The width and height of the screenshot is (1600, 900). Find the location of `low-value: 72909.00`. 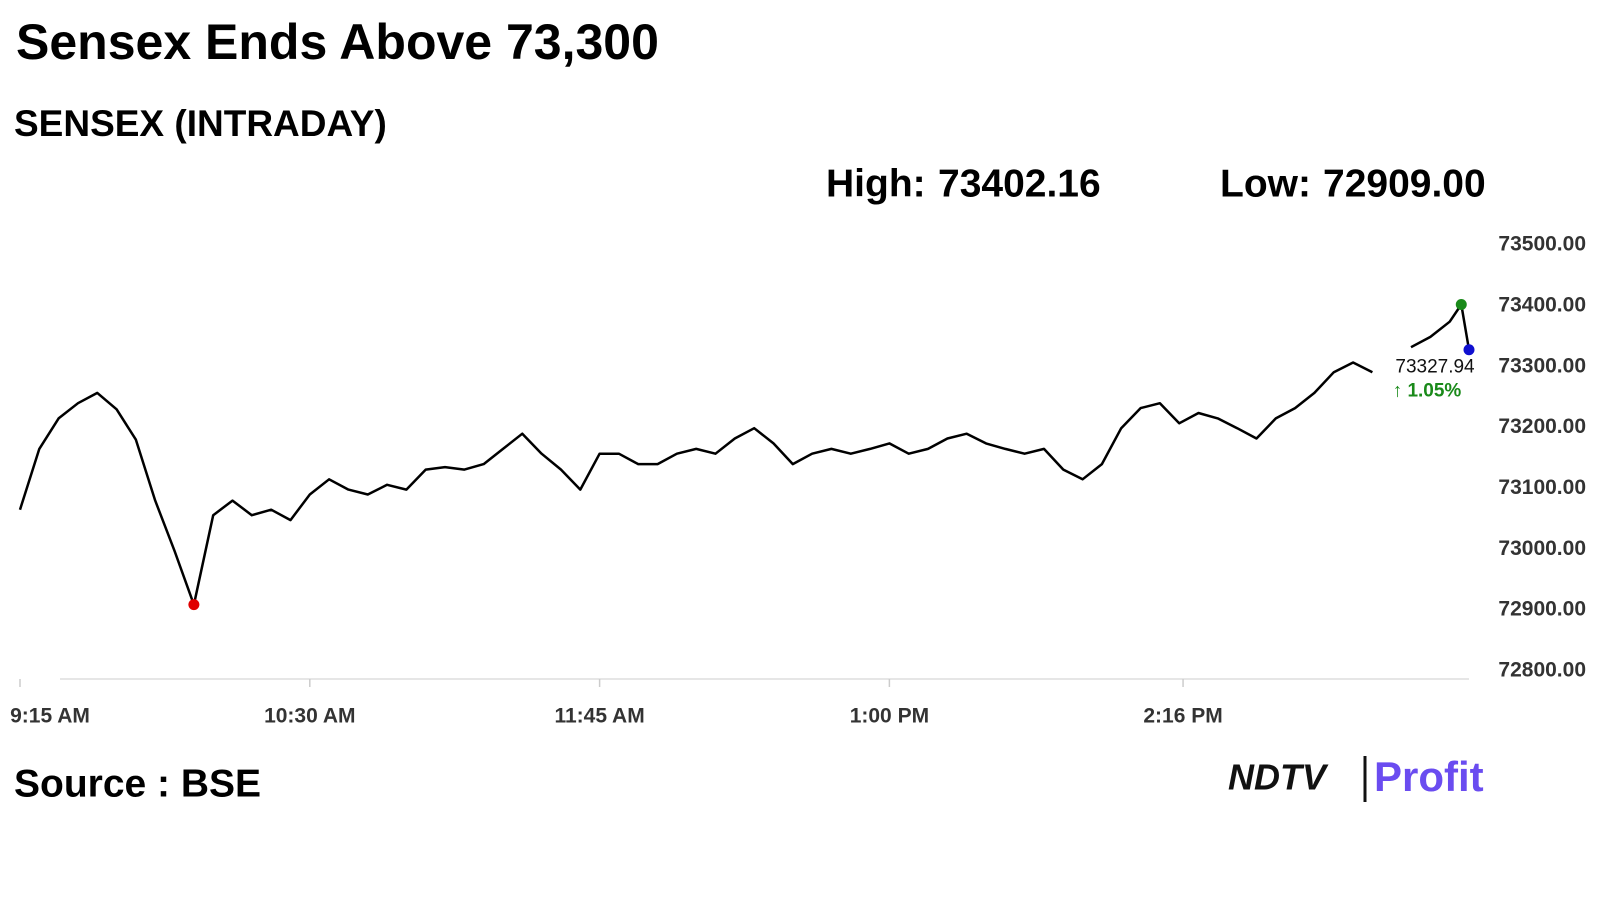

low-value: 72909.00 is located at coordinates (1404, 183).